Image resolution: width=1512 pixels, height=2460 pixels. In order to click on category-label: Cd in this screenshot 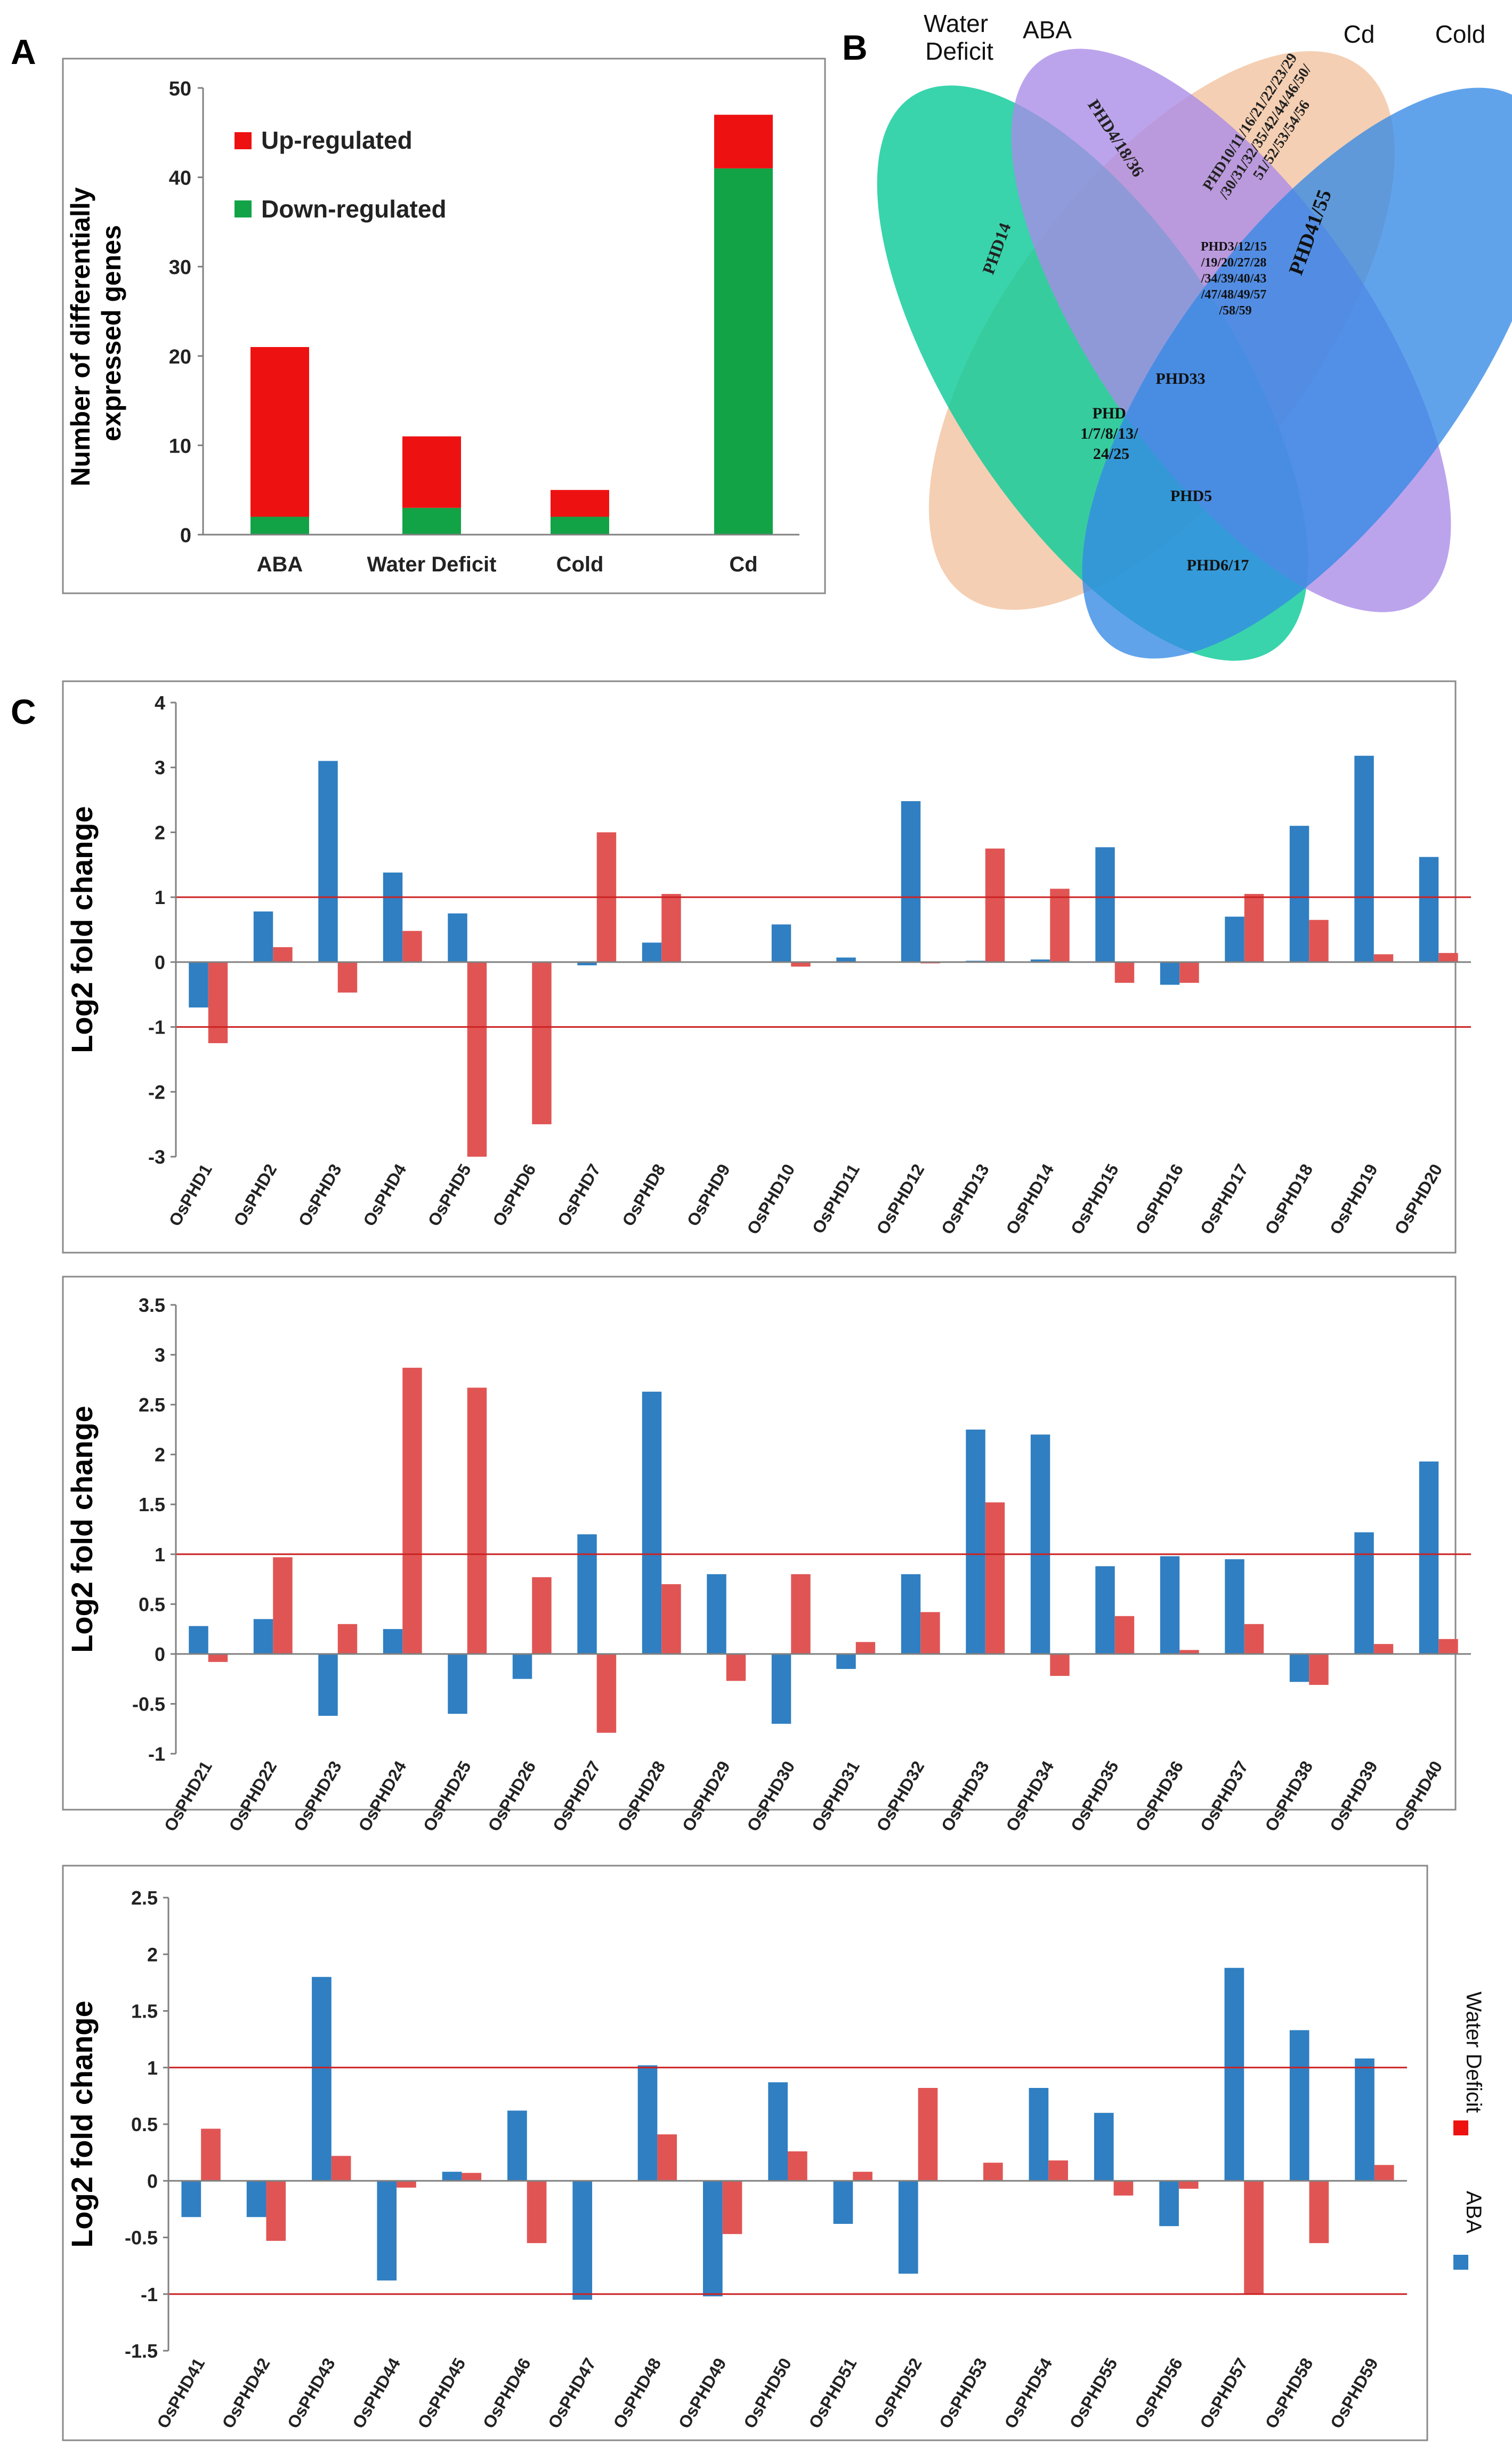, I will do `click(743, 564)`.